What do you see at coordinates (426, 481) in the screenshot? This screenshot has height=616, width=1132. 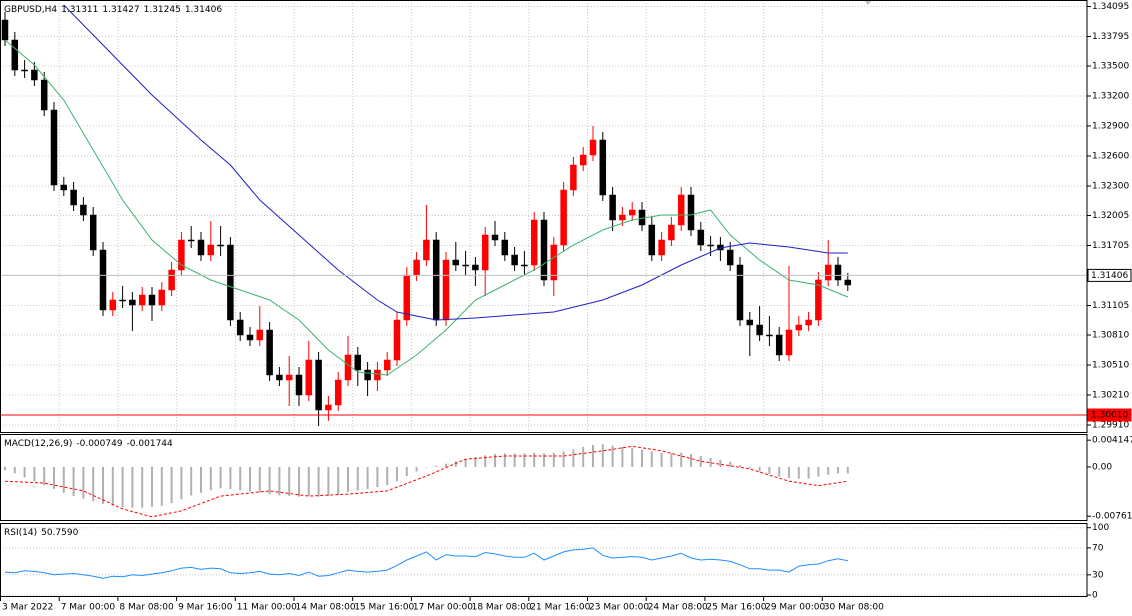 I see `macd-signal` at bounding box center [426, 481].